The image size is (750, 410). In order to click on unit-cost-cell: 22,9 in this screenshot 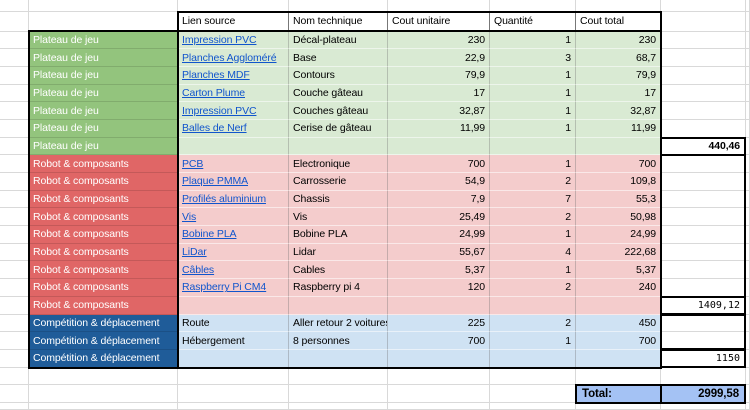, I will do `click(439, 58)`.